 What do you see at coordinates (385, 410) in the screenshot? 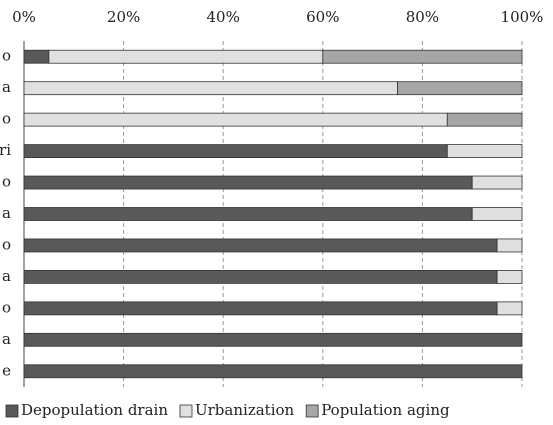
I see `legend-label: Population aging` at bounding box center [385, 410].